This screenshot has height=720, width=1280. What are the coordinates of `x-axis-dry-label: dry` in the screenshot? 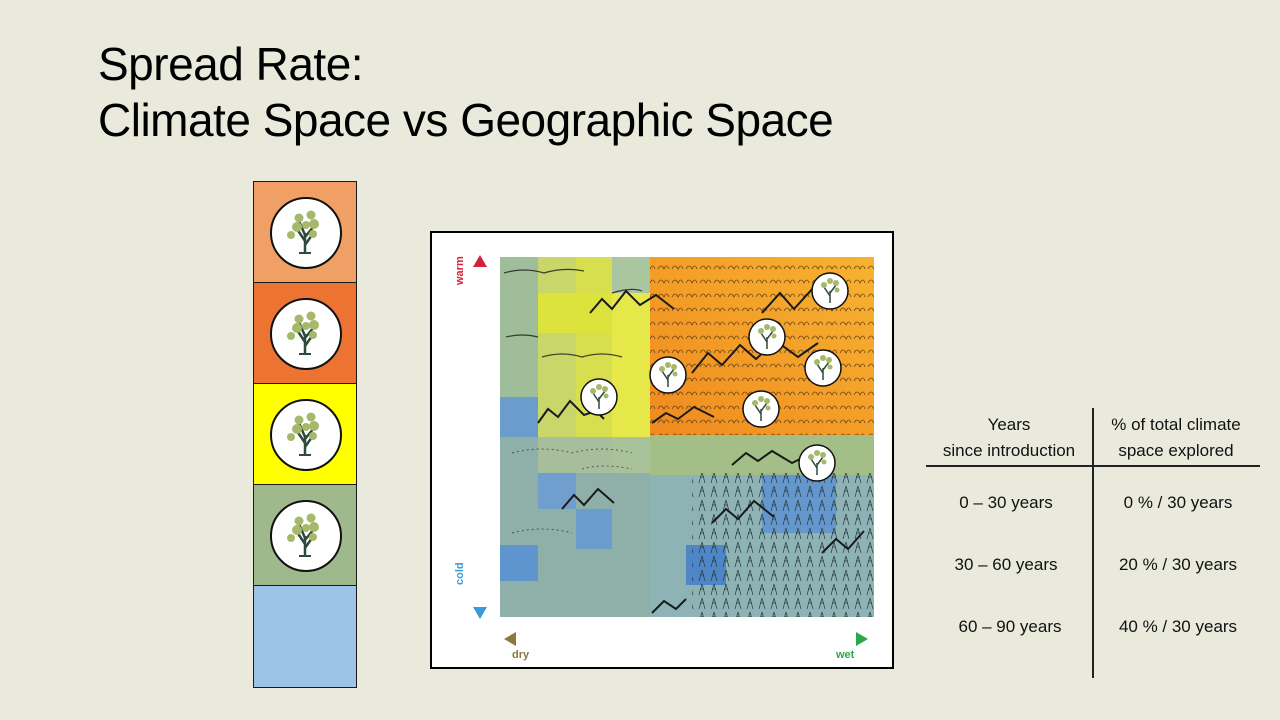 It's located at (521, 655).